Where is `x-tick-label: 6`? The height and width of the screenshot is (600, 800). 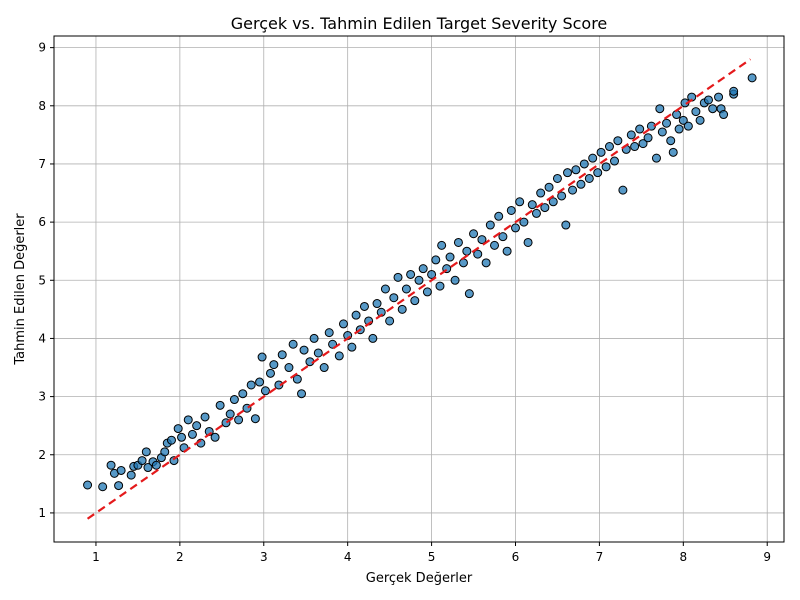 x-tick-label: 6 is located at coordinates (516, 557).